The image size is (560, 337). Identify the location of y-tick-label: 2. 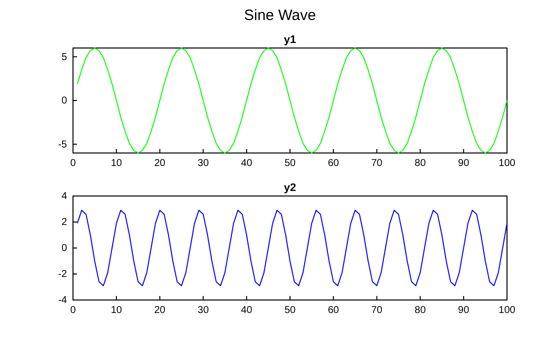
(64, 222).